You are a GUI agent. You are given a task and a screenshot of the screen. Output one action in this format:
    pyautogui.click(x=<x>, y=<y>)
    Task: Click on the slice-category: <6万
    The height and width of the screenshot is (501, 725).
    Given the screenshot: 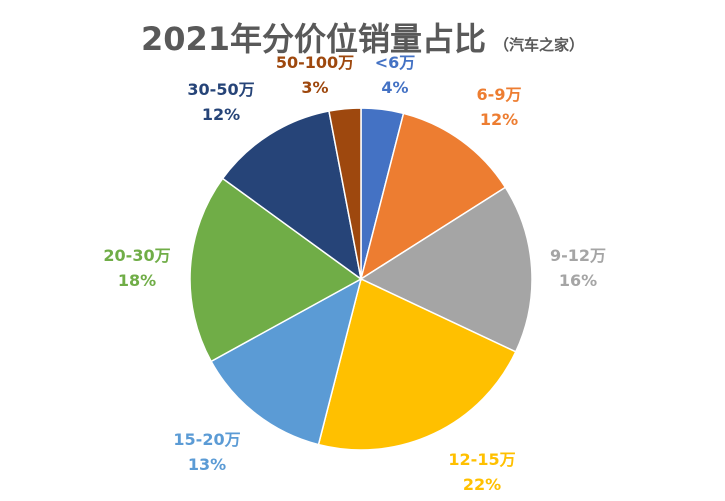 What is the action you would take?
    pyautogui.click(x=395, y=62)
    